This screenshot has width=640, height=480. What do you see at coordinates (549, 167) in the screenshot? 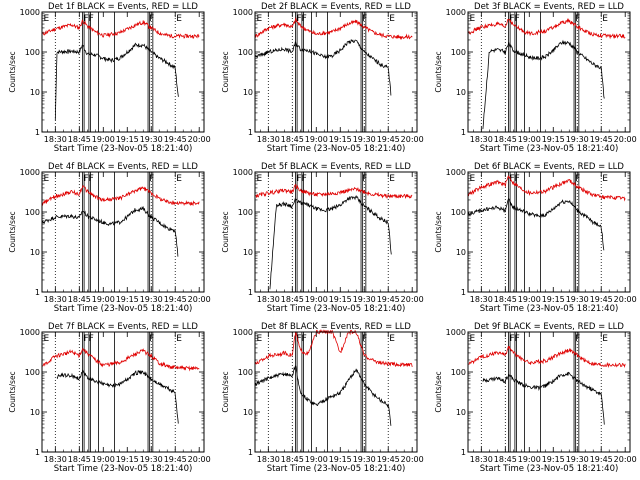
I see `panel-title: Det 6f BLACK = Events, RED = LLD` at bounding box center [549, 167].